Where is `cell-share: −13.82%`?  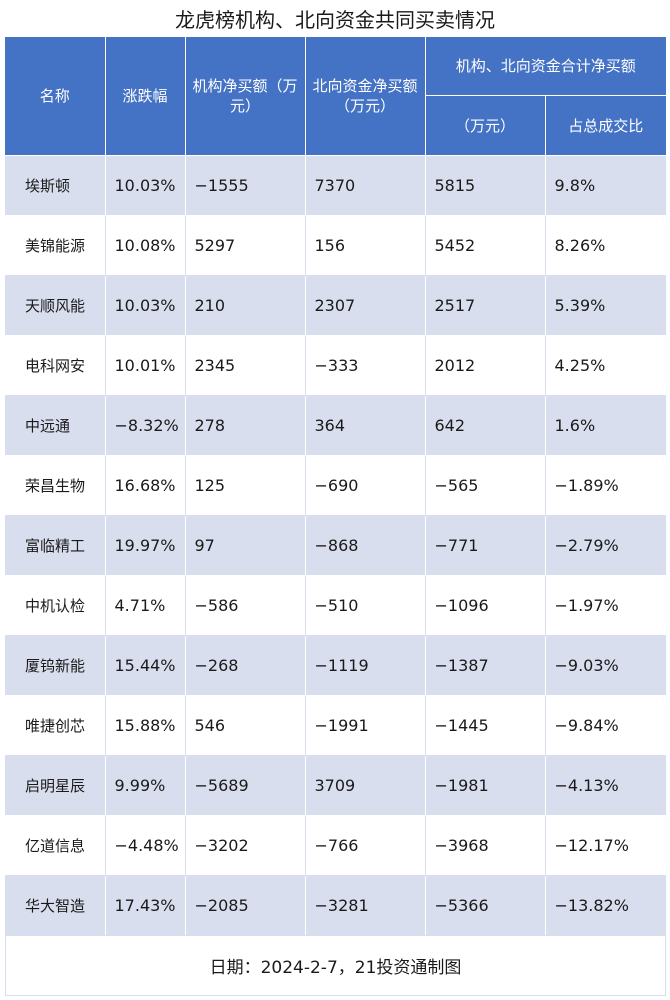
cell-share: −13.82% is located at coordinates (605, 905).